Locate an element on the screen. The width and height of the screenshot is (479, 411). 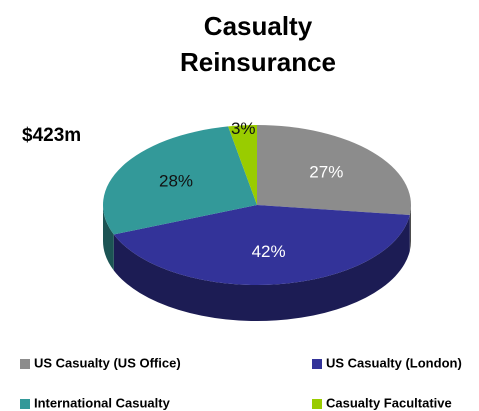
legend-label: US Casualty (US Office) is located at coordinates (107, 362).